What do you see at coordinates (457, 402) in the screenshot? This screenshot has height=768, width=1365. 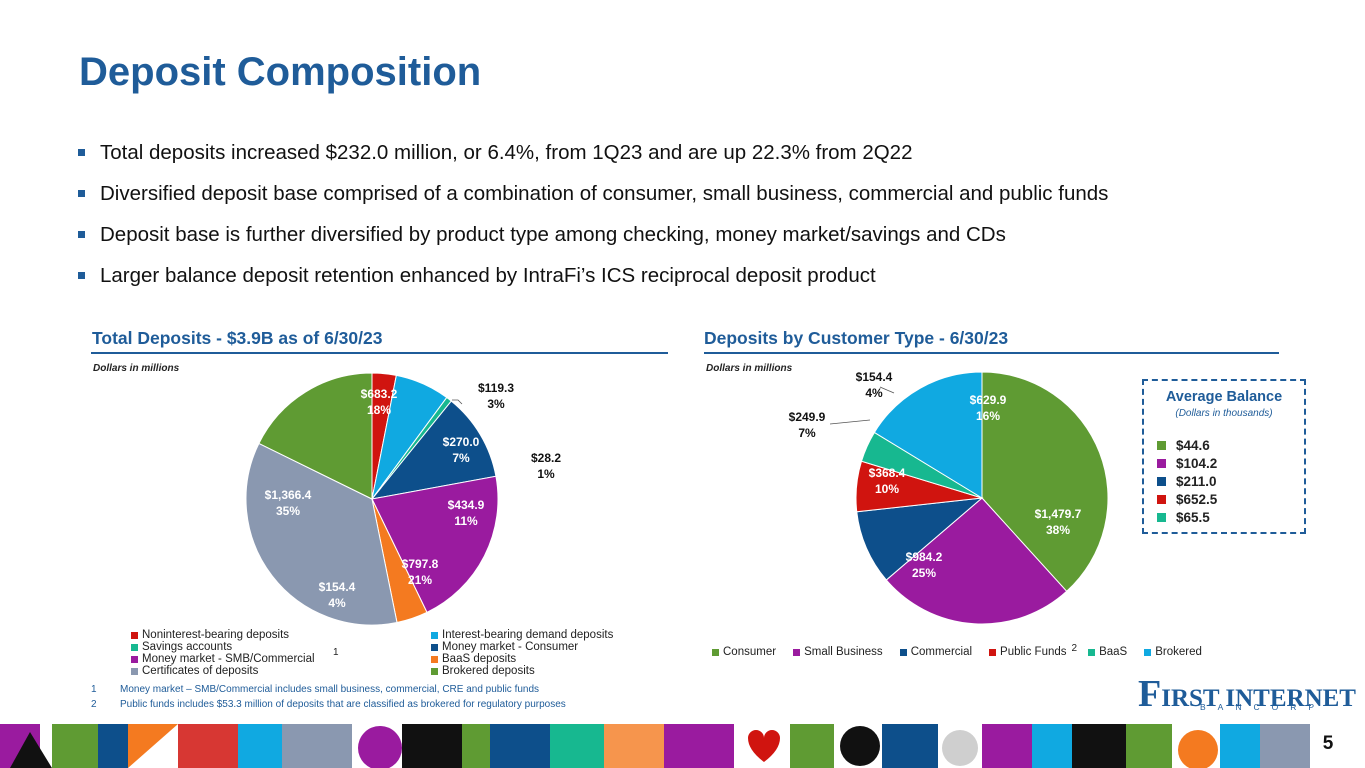 I see `leader-line` at bounding box center [457, 402].